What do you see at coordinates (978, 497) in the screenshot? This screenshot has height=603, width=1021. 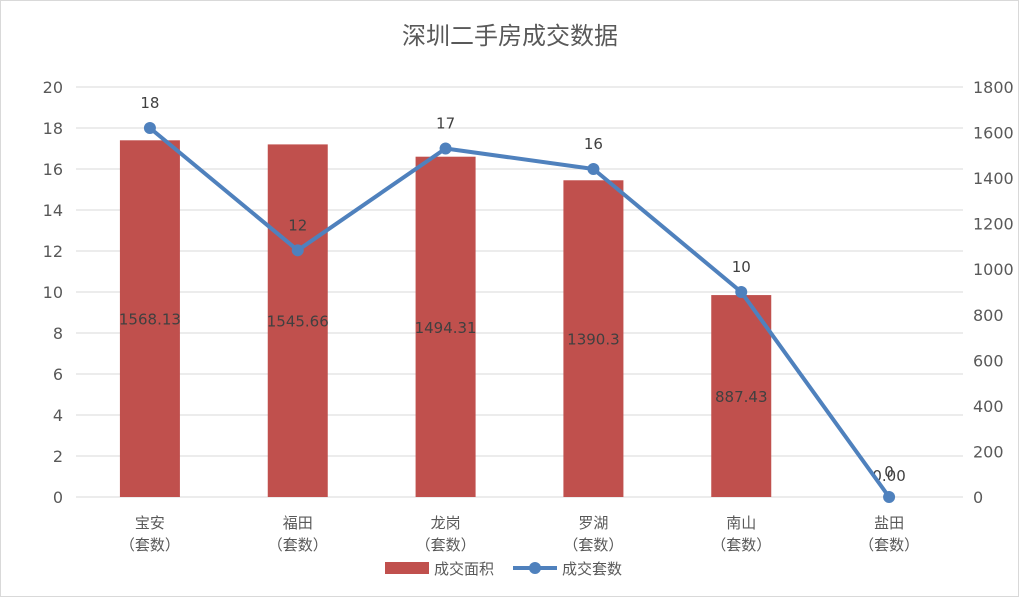 I see `right-tick-label: 0` at bounding box center [978, 497].